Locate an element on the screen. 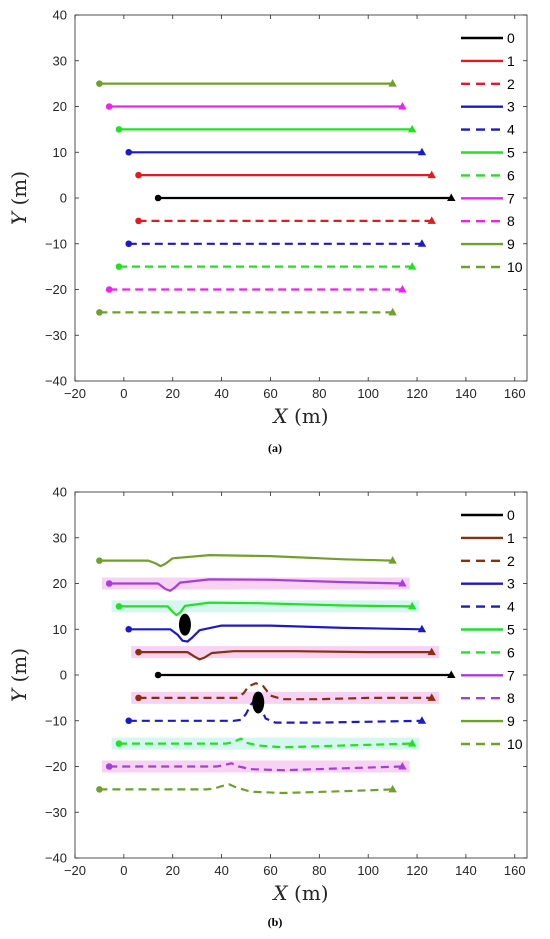 This screenshot has width=550, height=939. chart-b-series-10-start-marker is located at coordinates (99, 789).